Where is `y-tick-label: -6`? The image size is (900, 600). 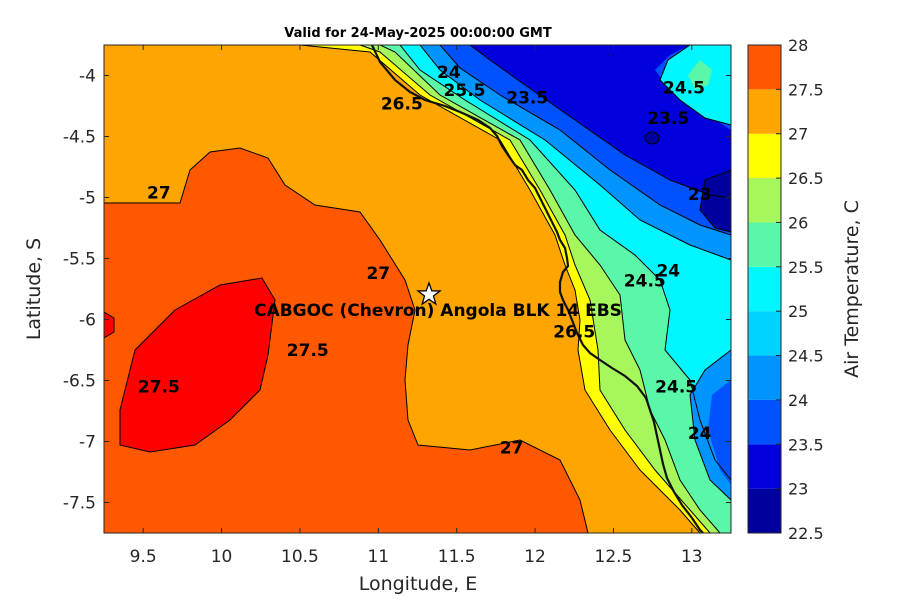 y-tick-label: -6 is located at coordinates (87, 321).